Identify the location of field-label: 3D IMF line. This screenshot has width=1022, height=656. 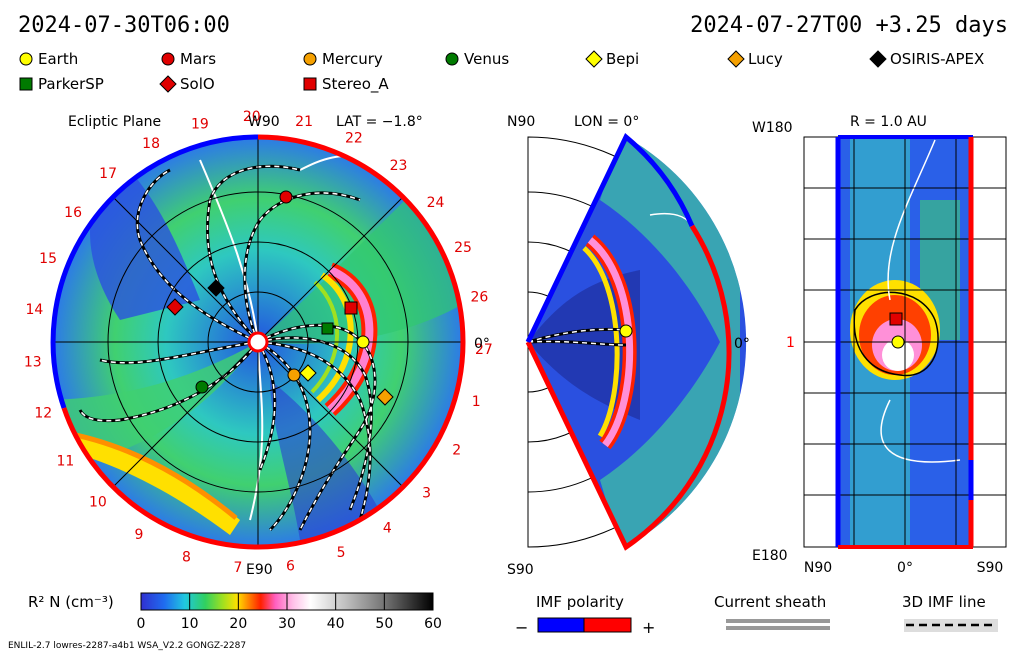
(944, 602).